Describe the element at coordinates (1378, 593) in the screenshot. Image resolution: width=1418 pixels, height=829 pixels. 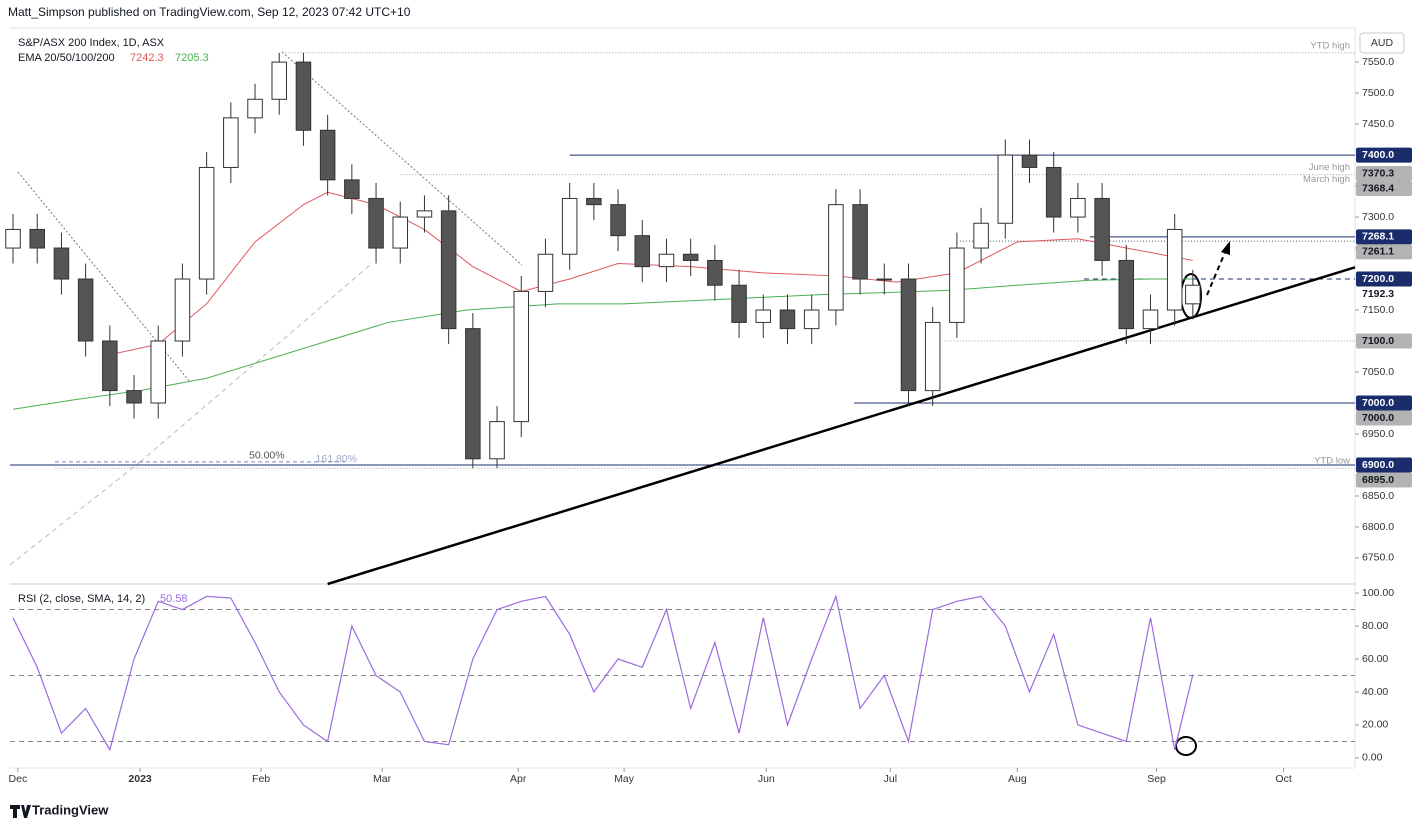
I see `y-tick-label: 100.00` at that location.